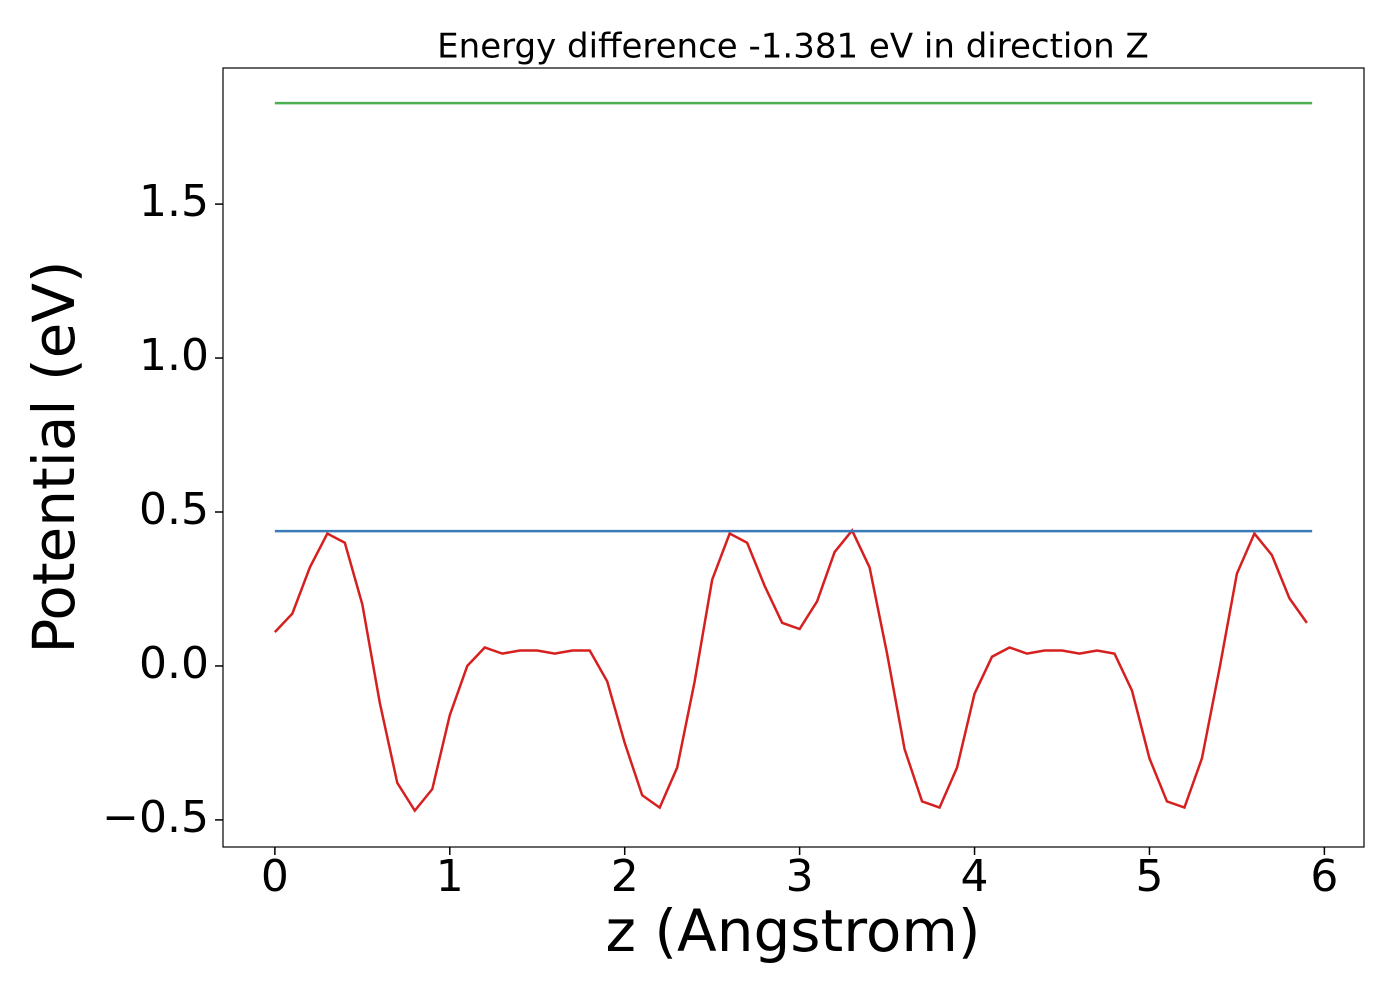  Describe the element at coordinates (174, 201) in the screenshot. I see `y-tick-label: 1.5` at that location.